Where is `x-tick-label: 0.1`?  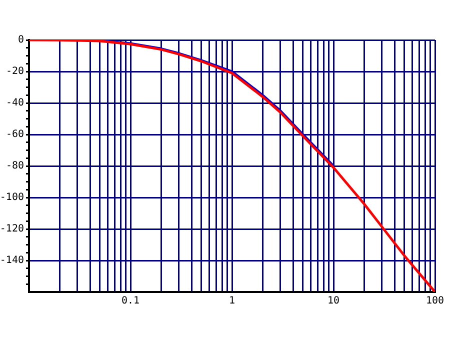 x-tick-label: 0.1 is located at coordinates (130, 301).